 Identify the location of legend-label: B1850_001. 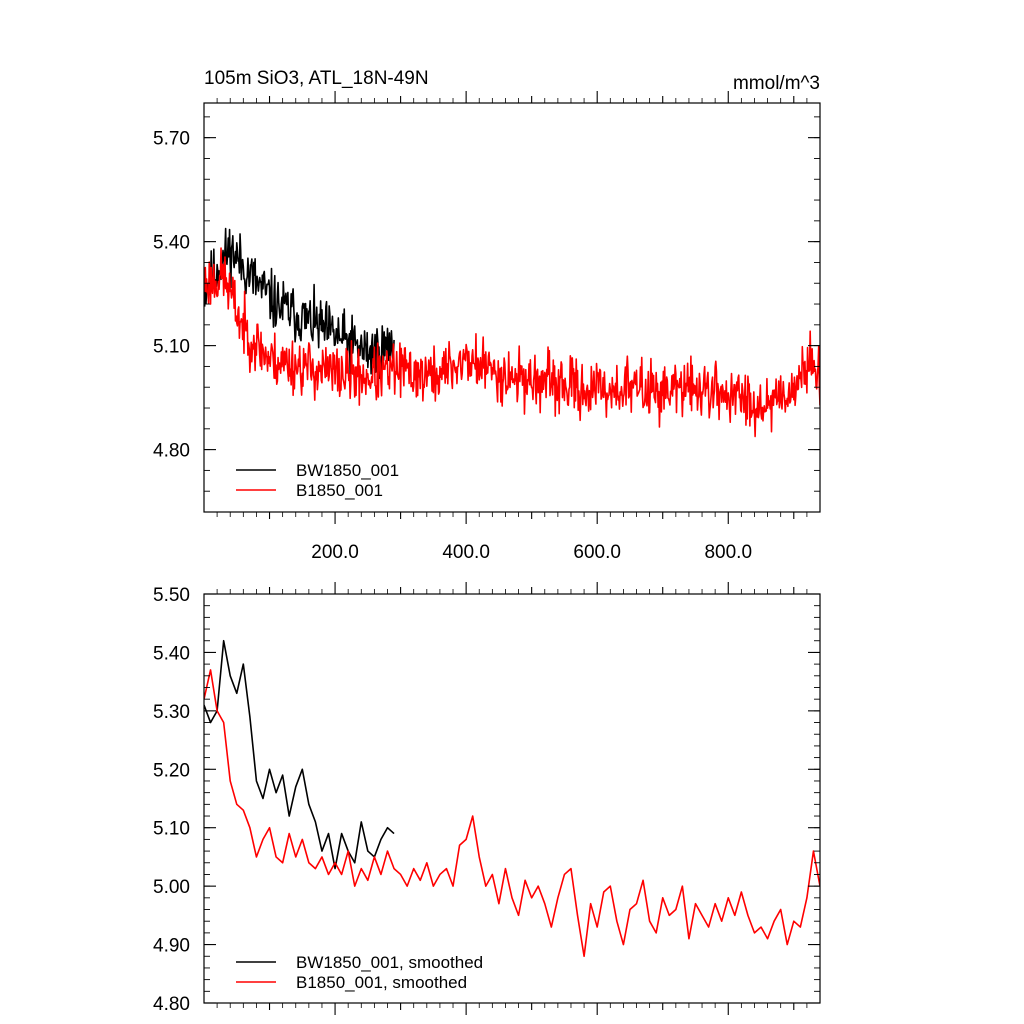
(339, 490).